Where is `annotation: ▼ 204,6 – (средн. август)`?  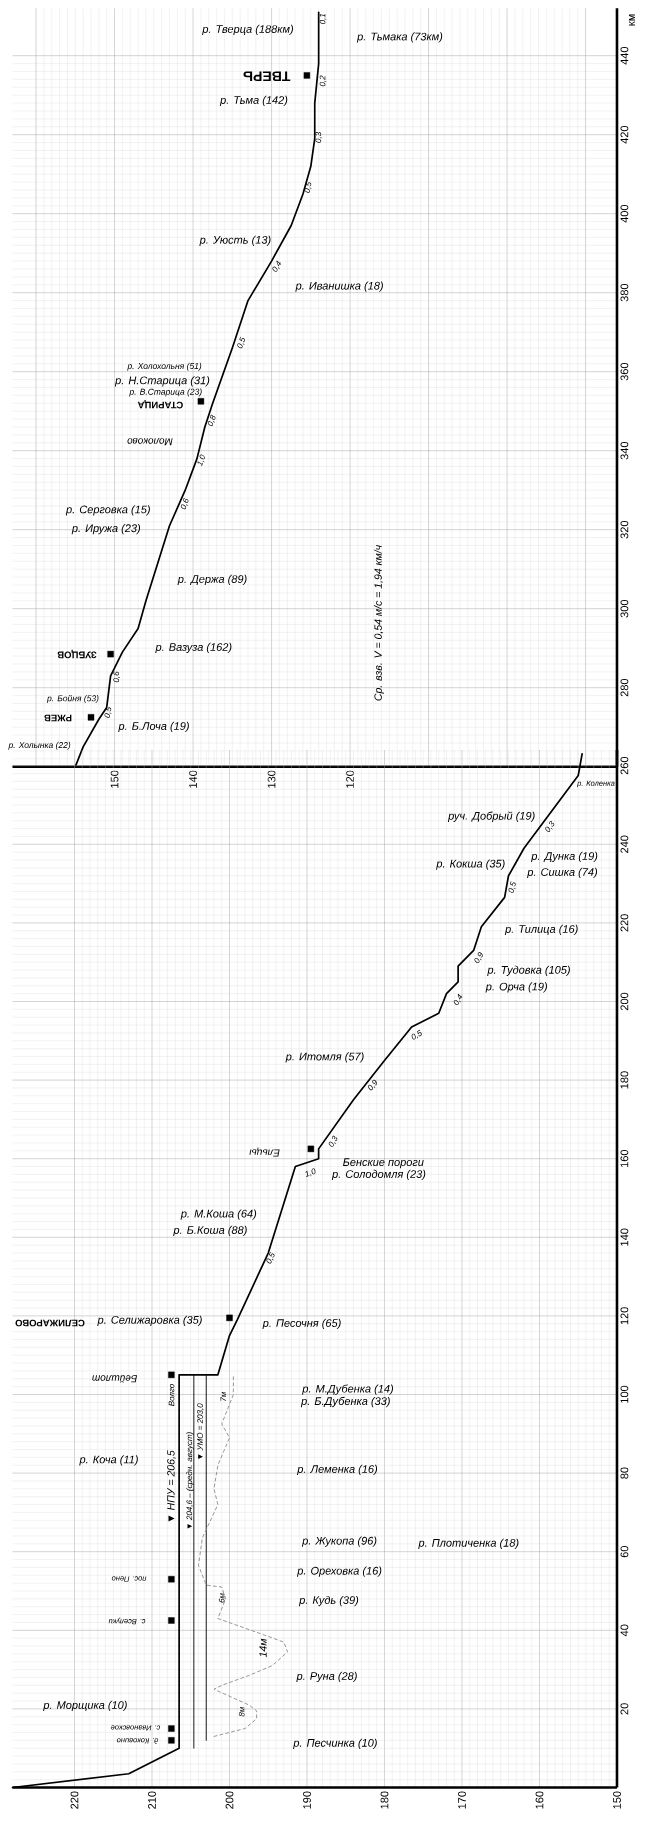 annotation: ▼ 204,6 – (средн. август) is located at coordinates (190, 1480).